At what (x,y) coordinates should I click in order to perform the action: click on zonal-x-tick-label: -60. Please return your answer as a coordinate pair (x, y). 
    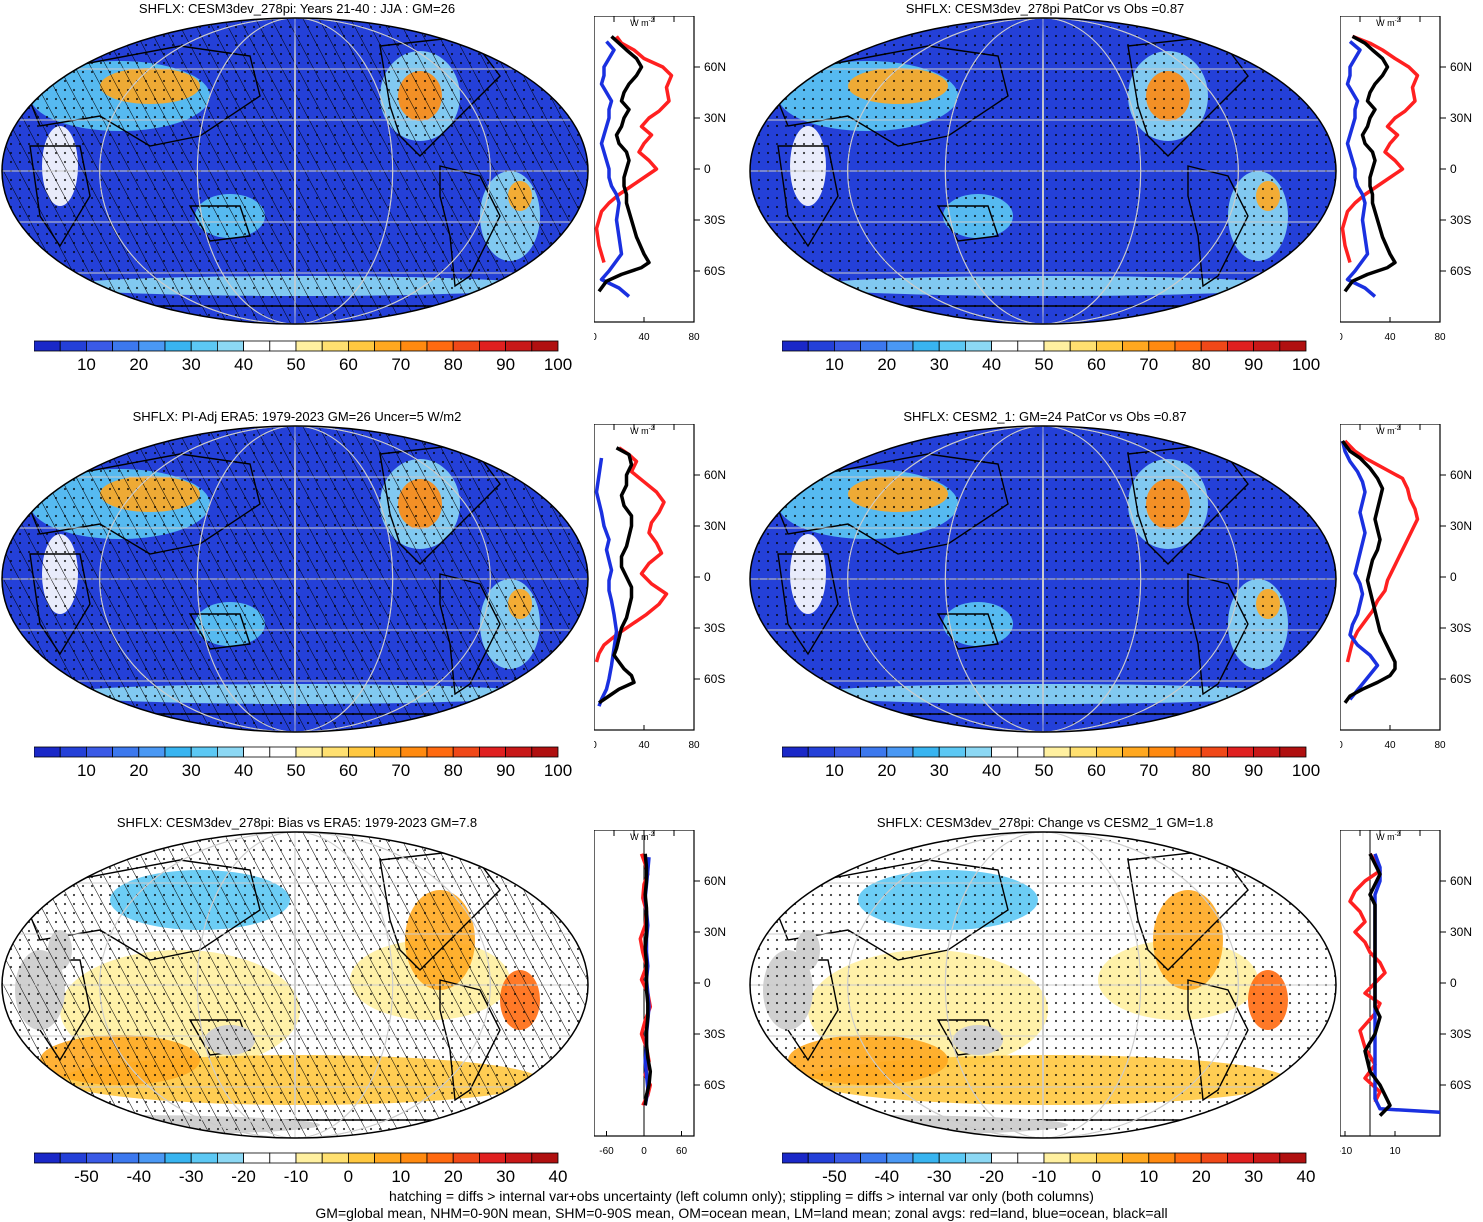
    Looking at the image, I should click on (606, 1151).